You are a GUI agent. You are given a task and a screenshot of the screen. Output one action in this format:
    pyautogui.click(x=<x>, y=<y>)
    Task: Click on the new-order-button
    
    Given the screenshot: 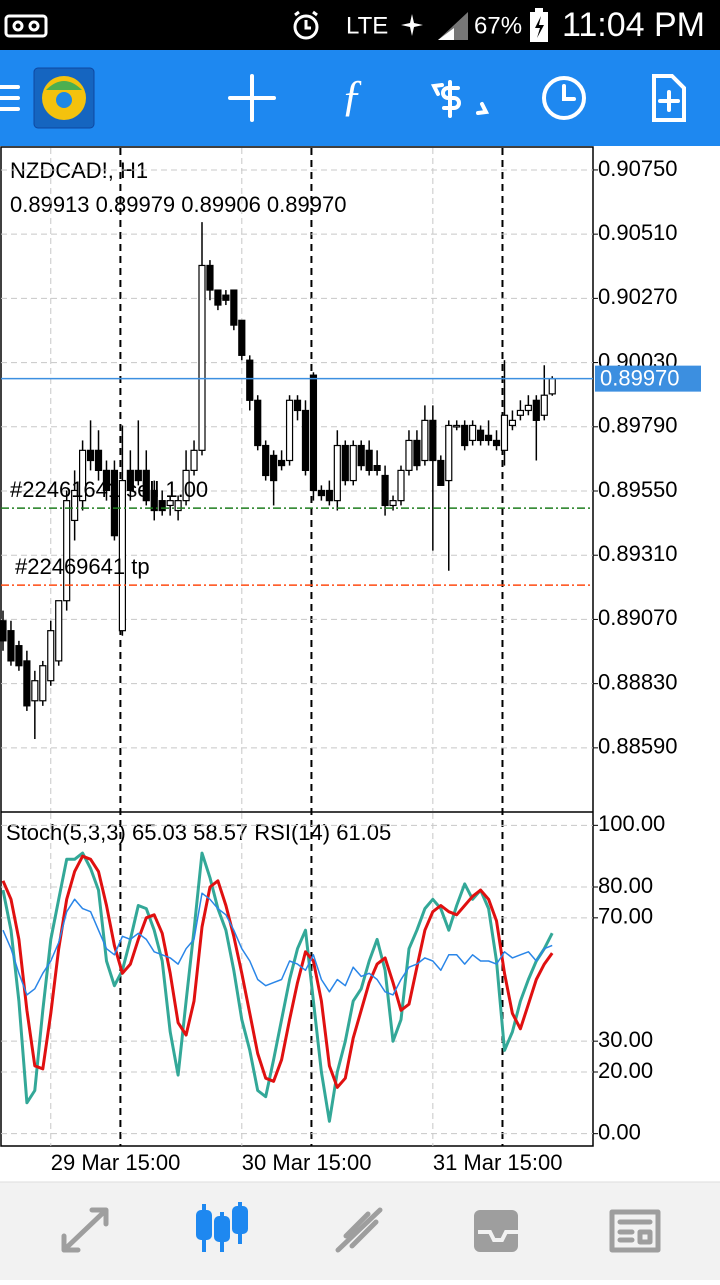 What is the action you would take?
    pyautogui.click(x=669, y=98)
    